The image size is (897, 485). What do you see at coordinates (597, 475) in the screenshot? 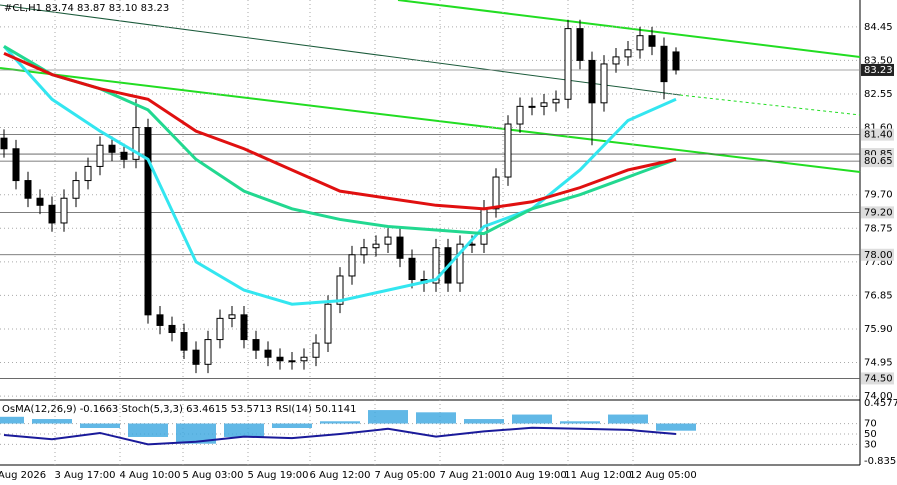
I see `x-tick-label: 11 Aug 12:00` at bounding box center [597, 475].